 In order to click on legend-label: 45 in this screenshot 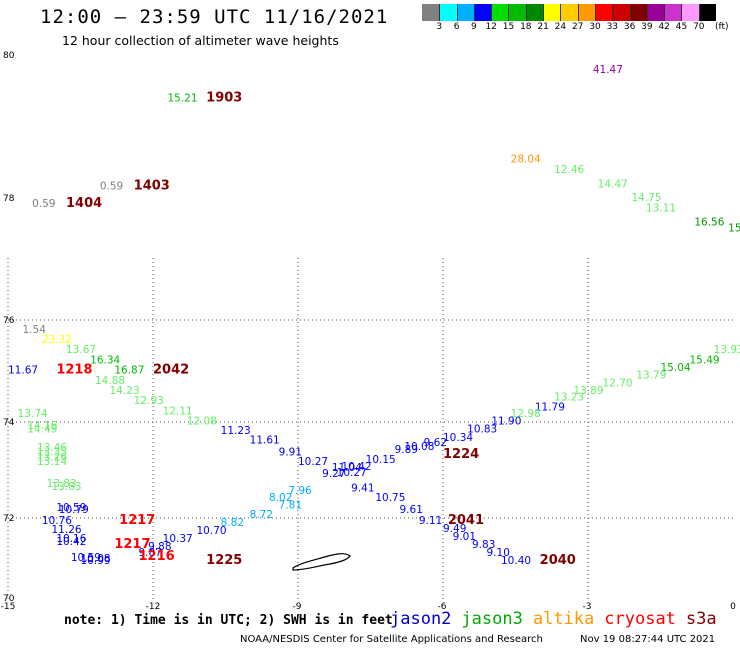, I will do `click(681, 27)`.